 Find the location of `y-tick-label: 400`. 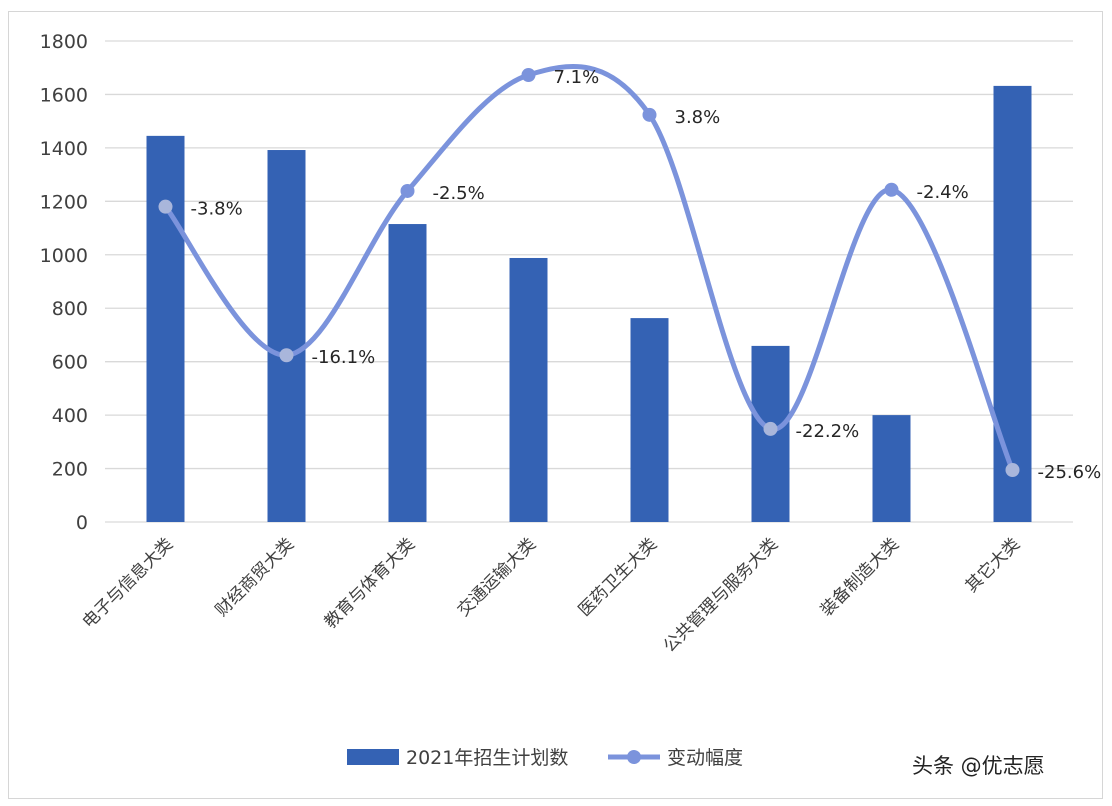

y-tick-label: 400 is located at coordinates (70, 416).